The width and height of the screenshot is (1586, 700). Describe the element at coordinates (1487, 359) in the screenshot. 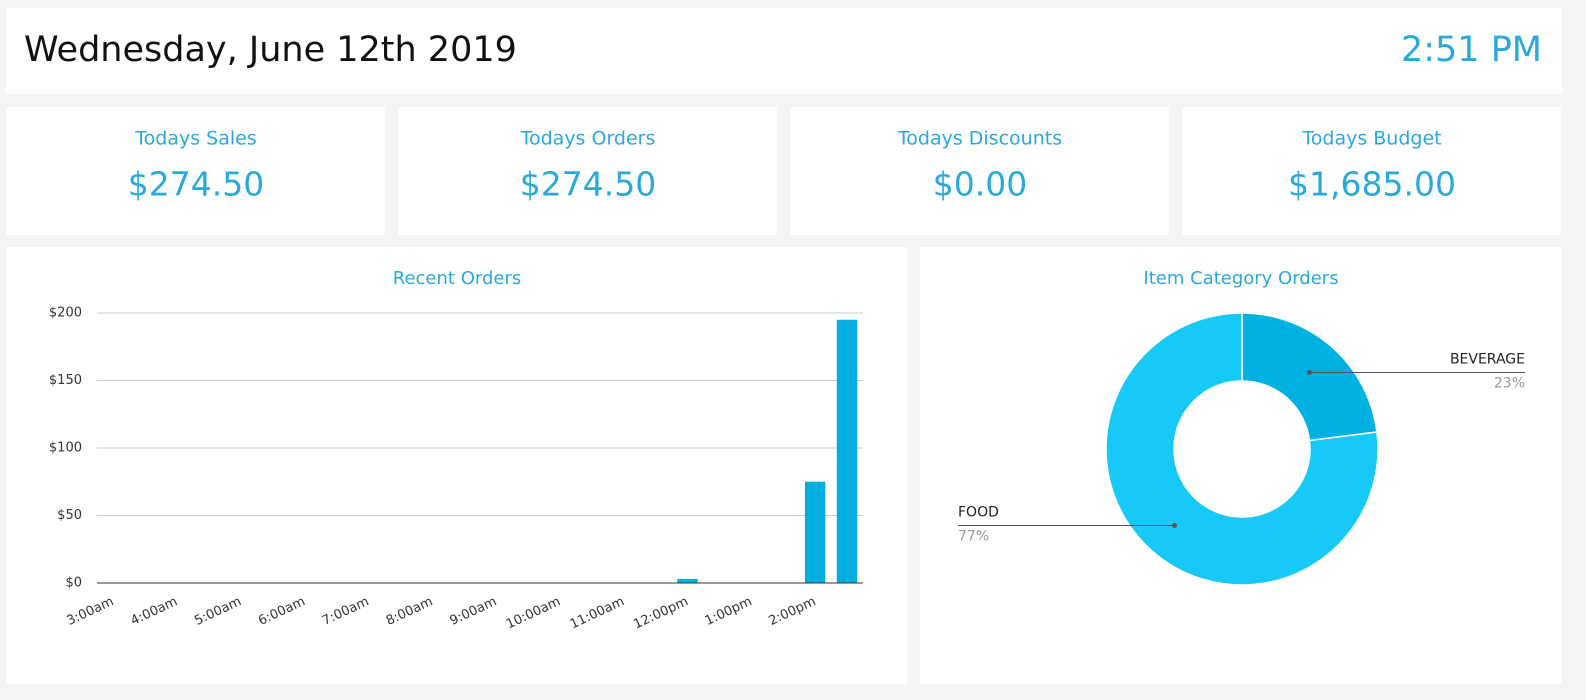

I see `slice-label: BEVERAGE` at that location.